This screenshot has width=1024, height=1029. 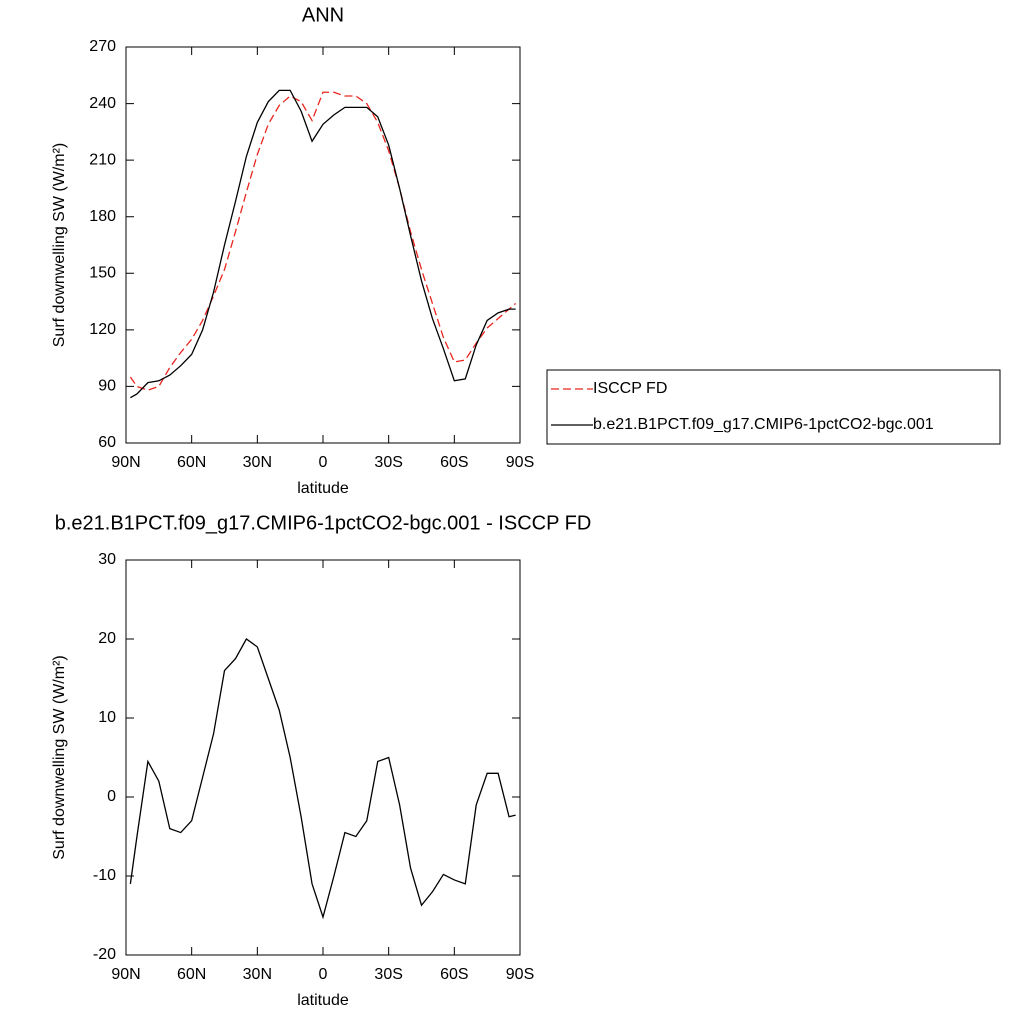 What do you see at coordinates (630, 388) in the screenshot?
I see `legend-label: ISCCP FD` at bounding box center [630, 388].